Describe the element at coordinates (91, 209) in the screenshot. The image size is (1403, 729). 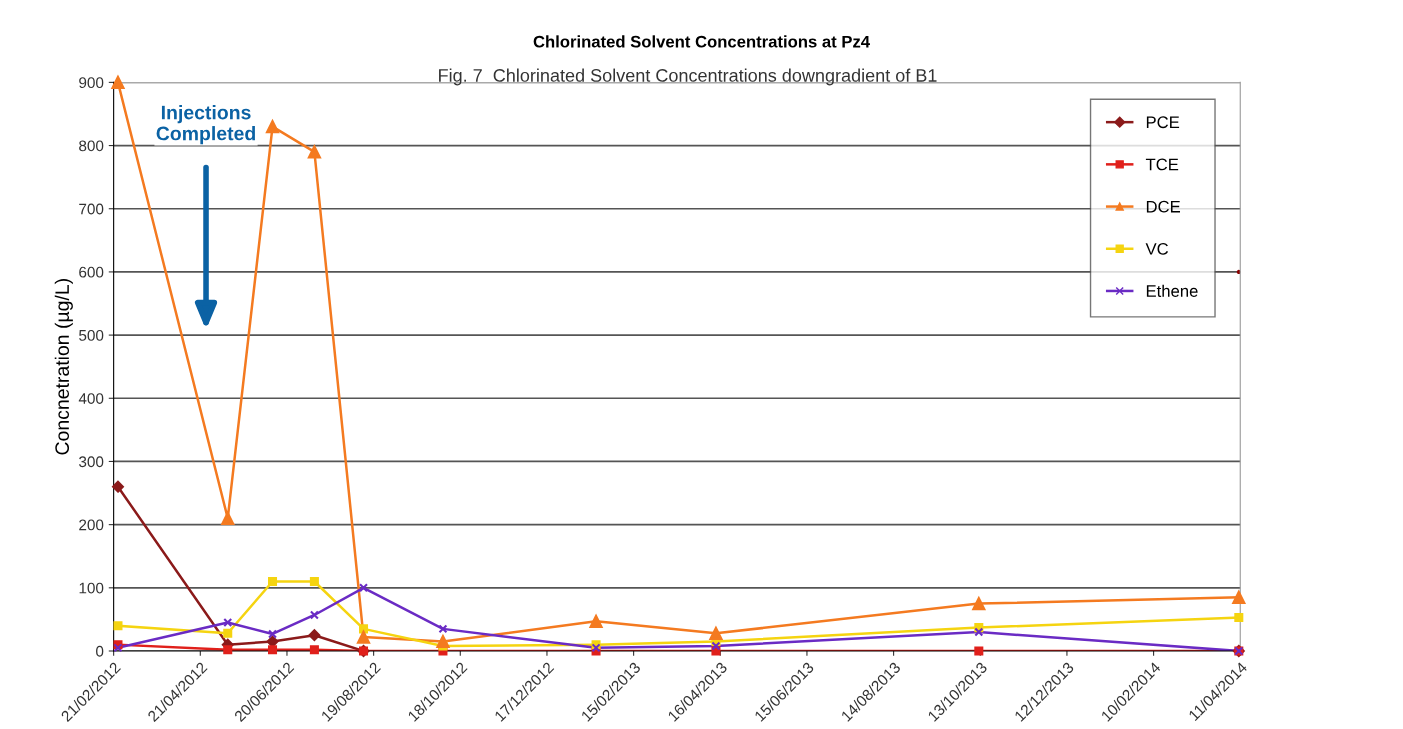
I see `y-tick-label: 700` at that location.